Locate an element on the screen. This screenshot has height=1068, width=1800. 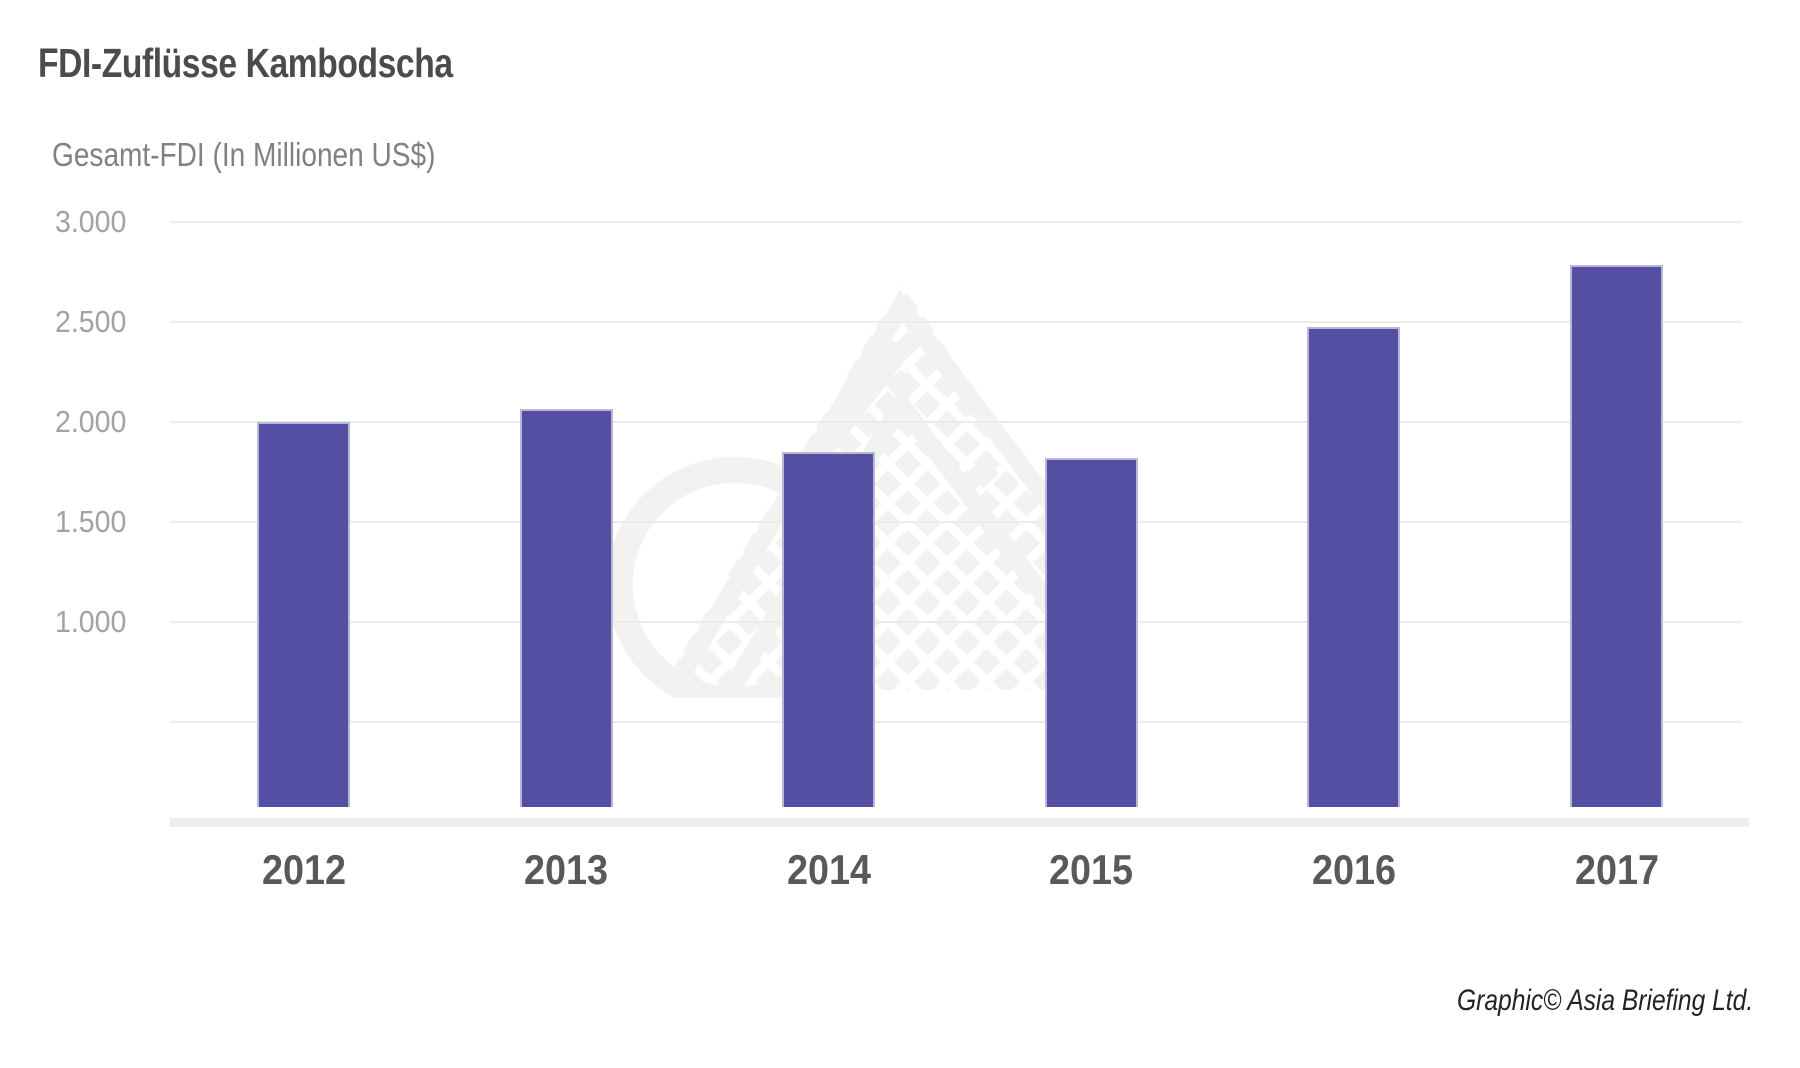
x-axis-label-2015: 2015 is located at coordinates (1091, 869).